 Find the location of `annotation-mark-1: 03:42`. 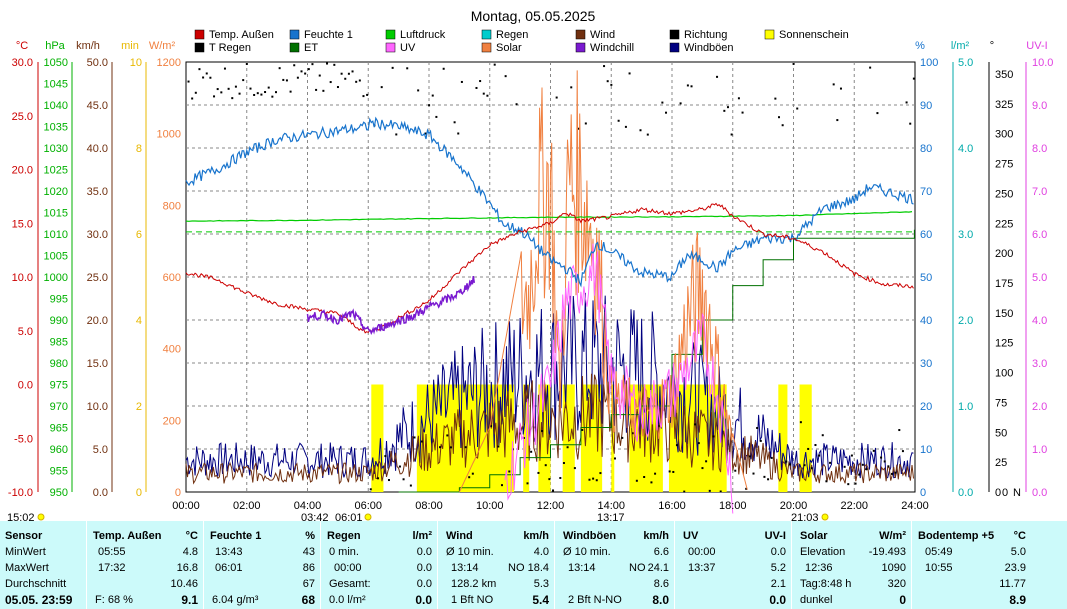

annotation-mark-1: 03:42 is located at coordinates (315, 516).